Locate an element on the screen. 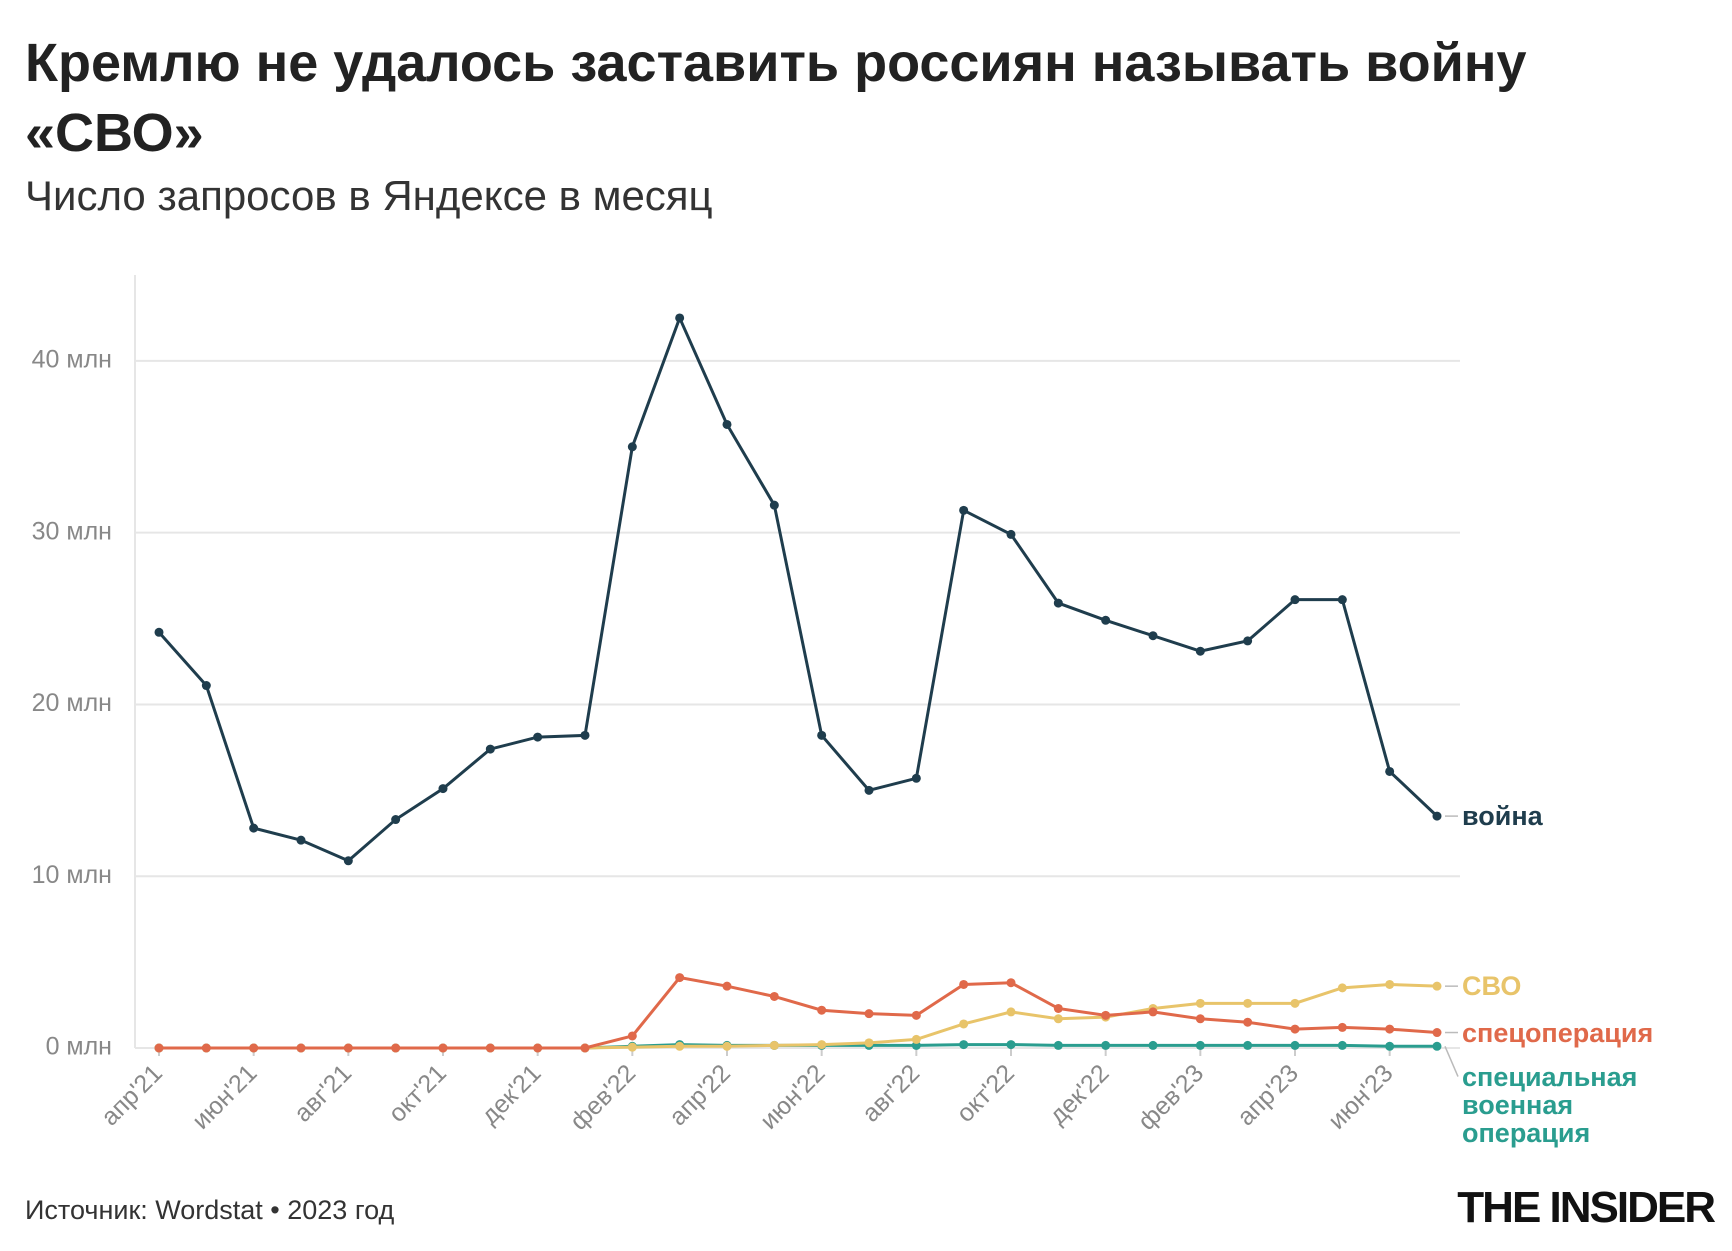  x-tick-label: июн'23 is located at coordinates (1361, 1097).